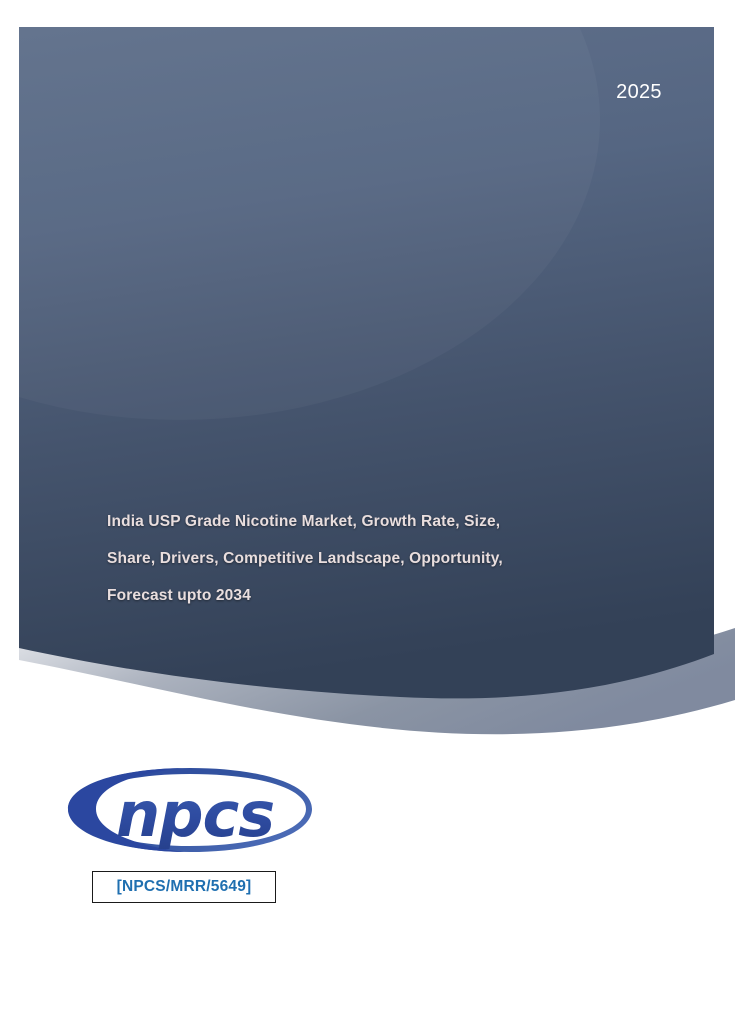  Describe the element at coordinates (179, 595) in the screenshot. I see `report-title-line-3: Forecast upto 2034` at that location.